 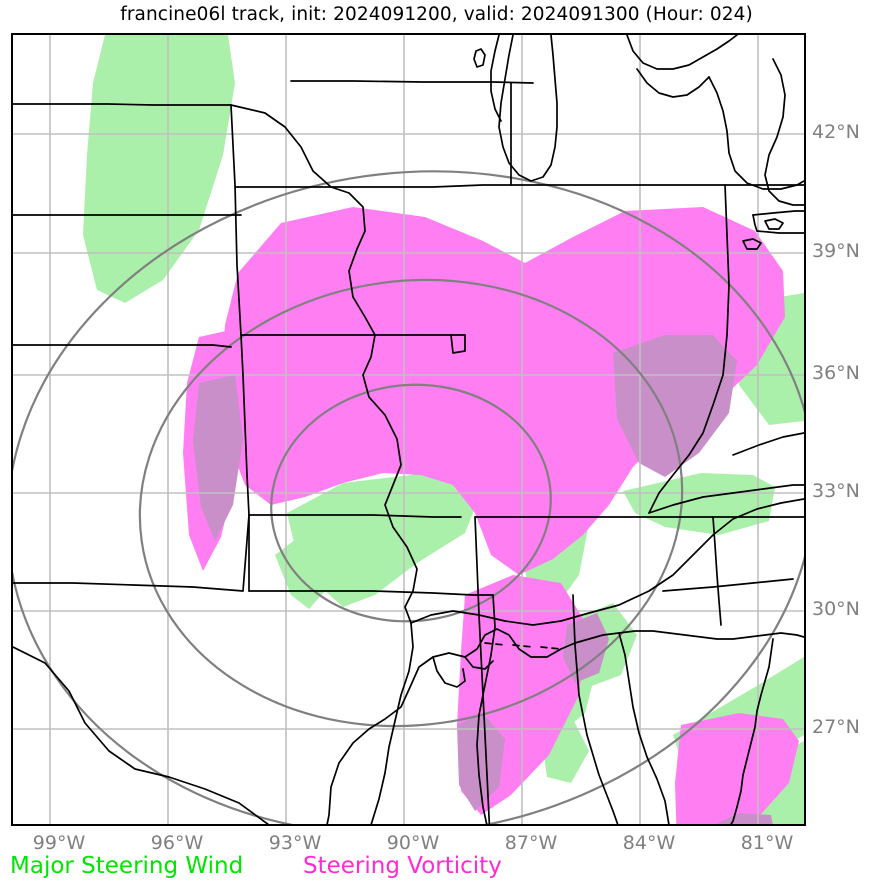 I want to click on lat-tick-label: 33°N, so click(x=836, y=491).